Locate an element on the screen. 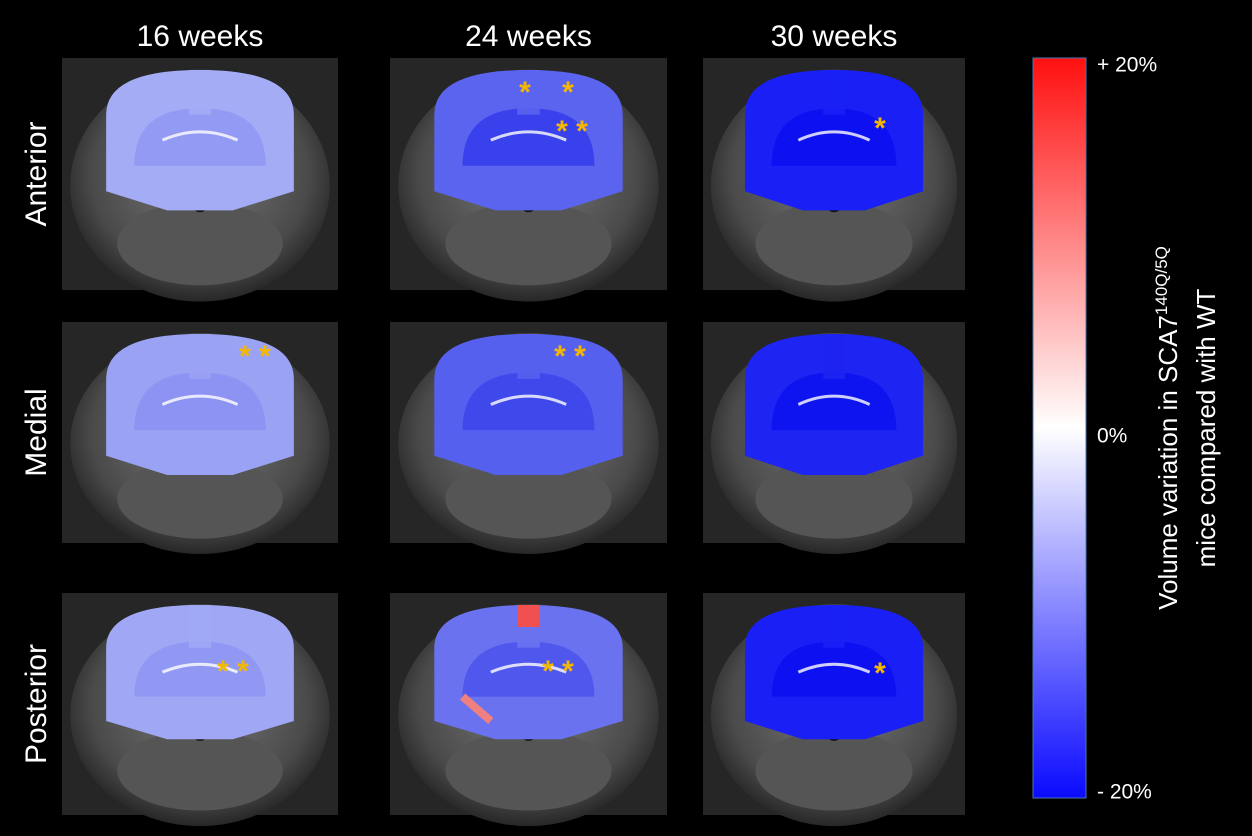  title-superscript: 140Q/5Q is located at coordinates (1161, 280).